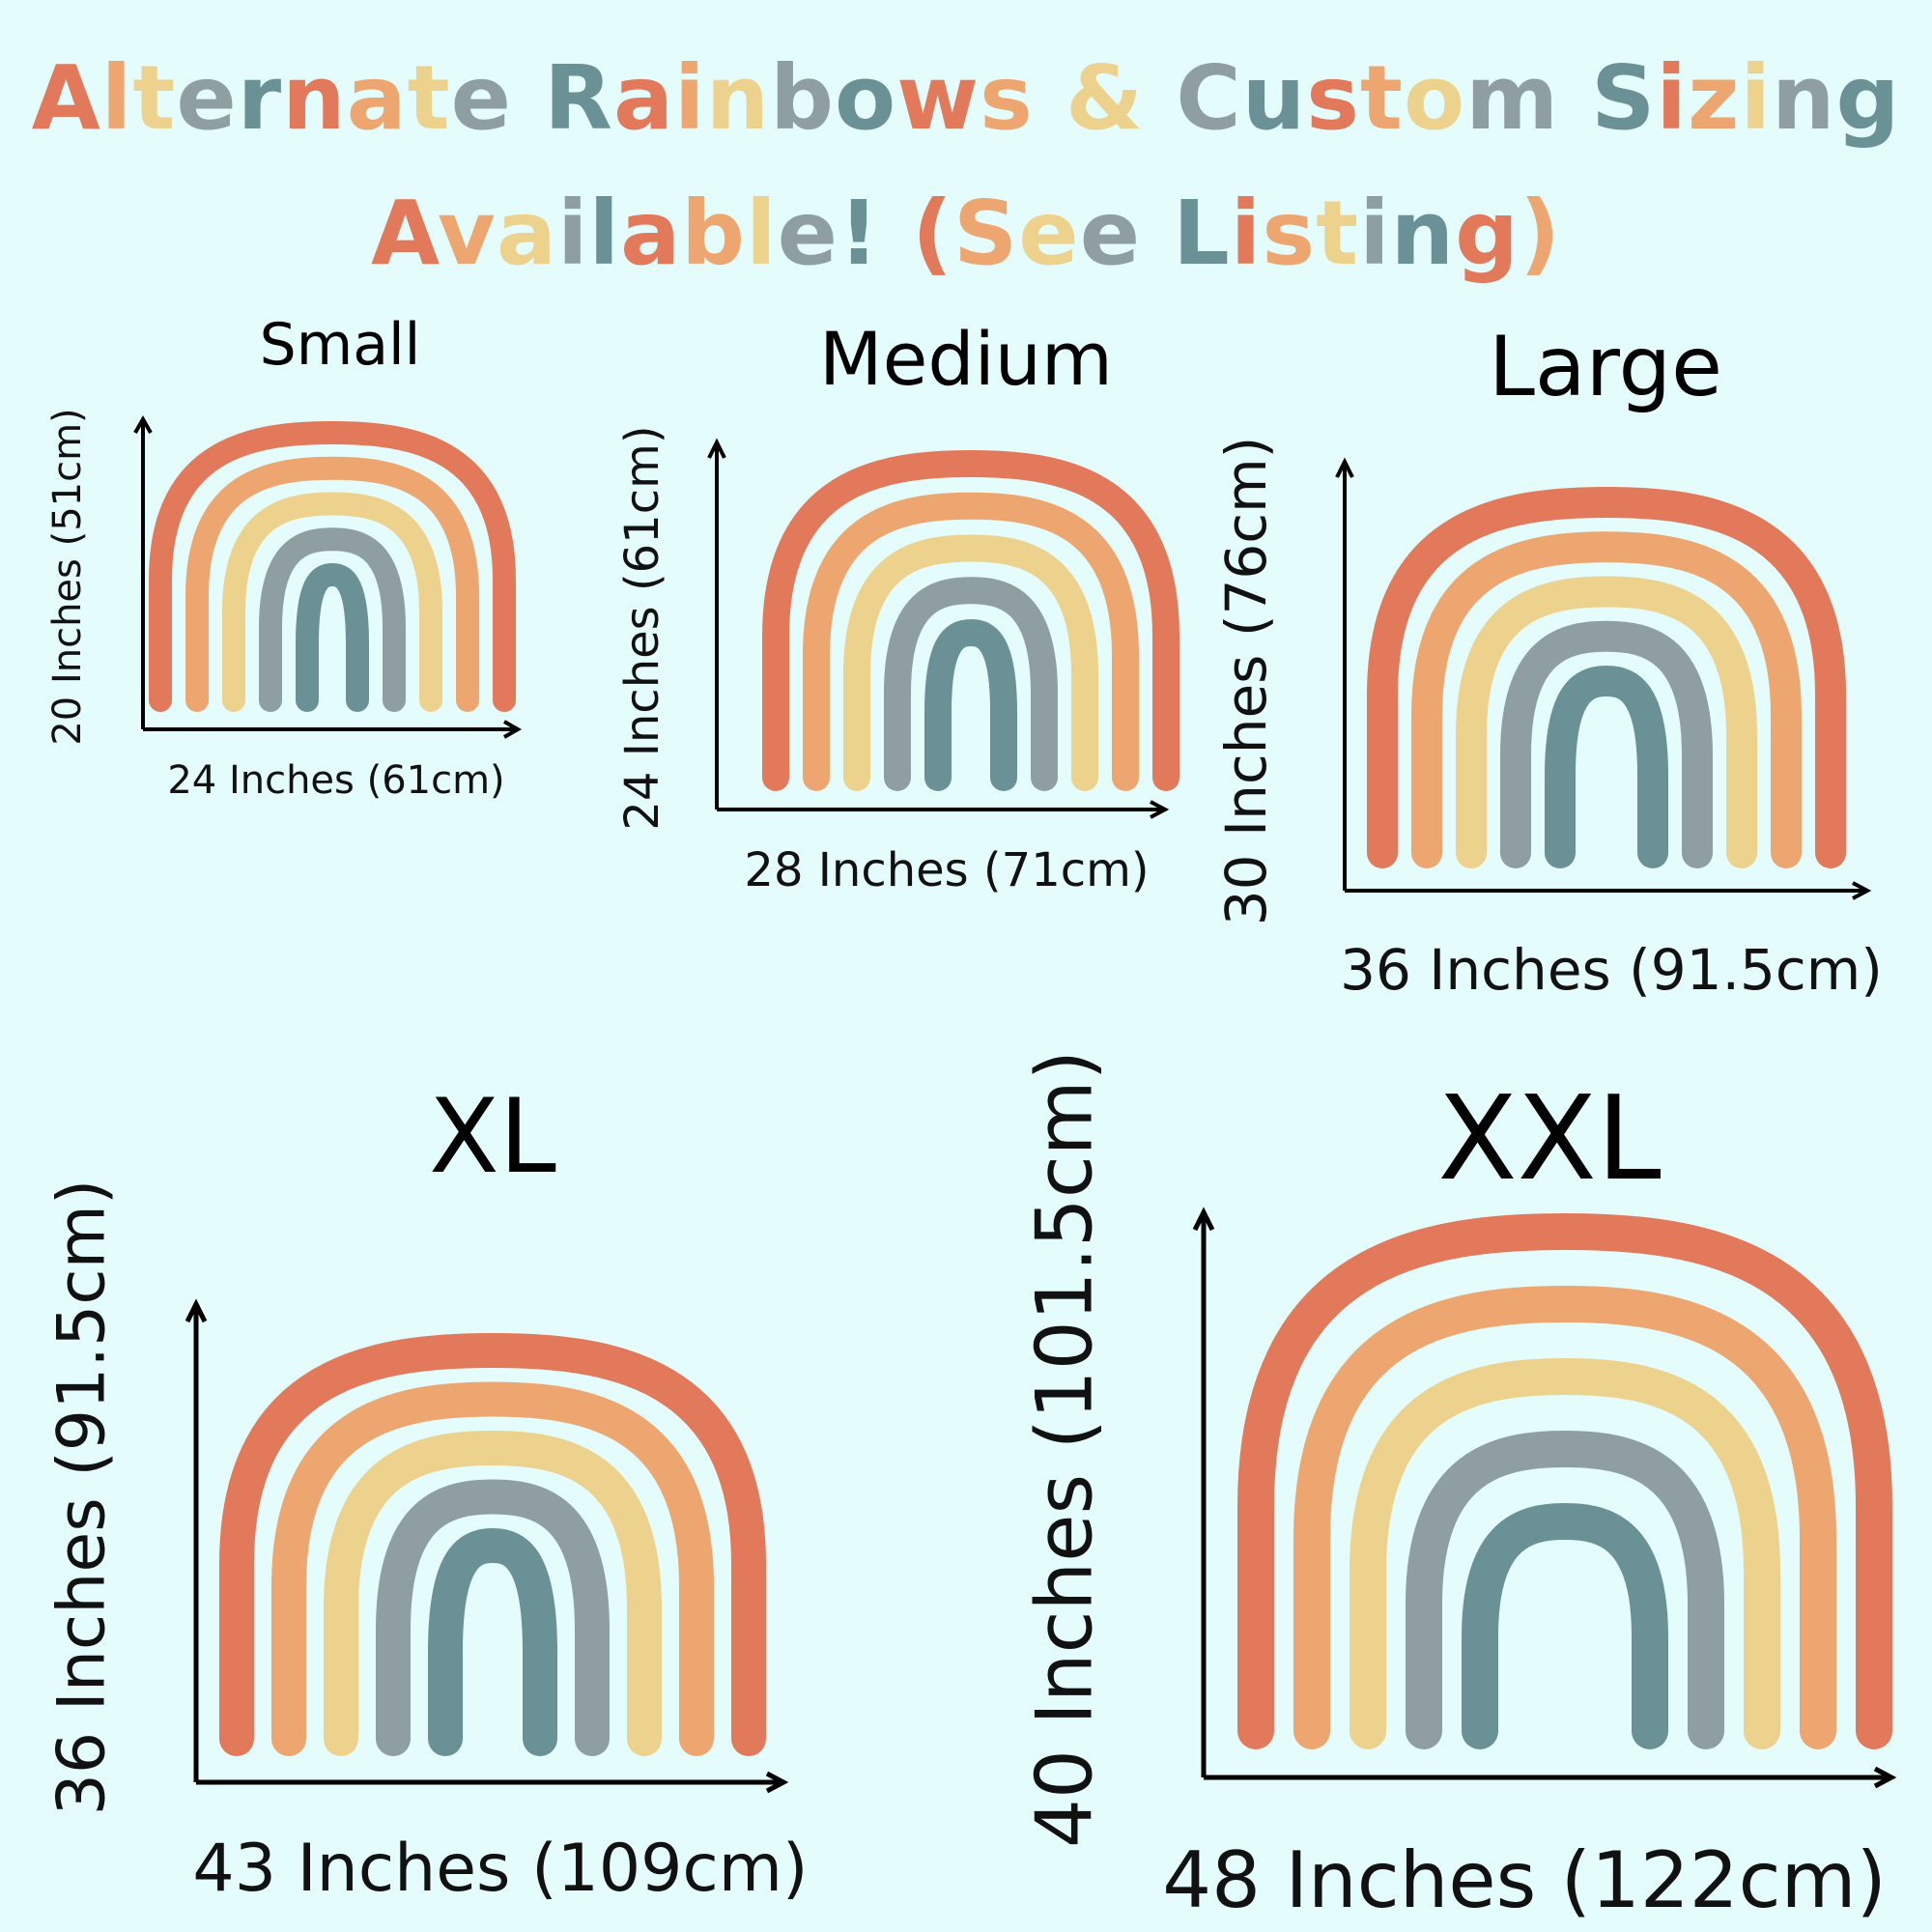 Image resolution: width=1932 pixels, height=1932 pixels. What do you see at coordinates (966, 233) in the screenshot?
I see `headline-line-2: Available! (See Listing)` at bounding box center [966, 233].